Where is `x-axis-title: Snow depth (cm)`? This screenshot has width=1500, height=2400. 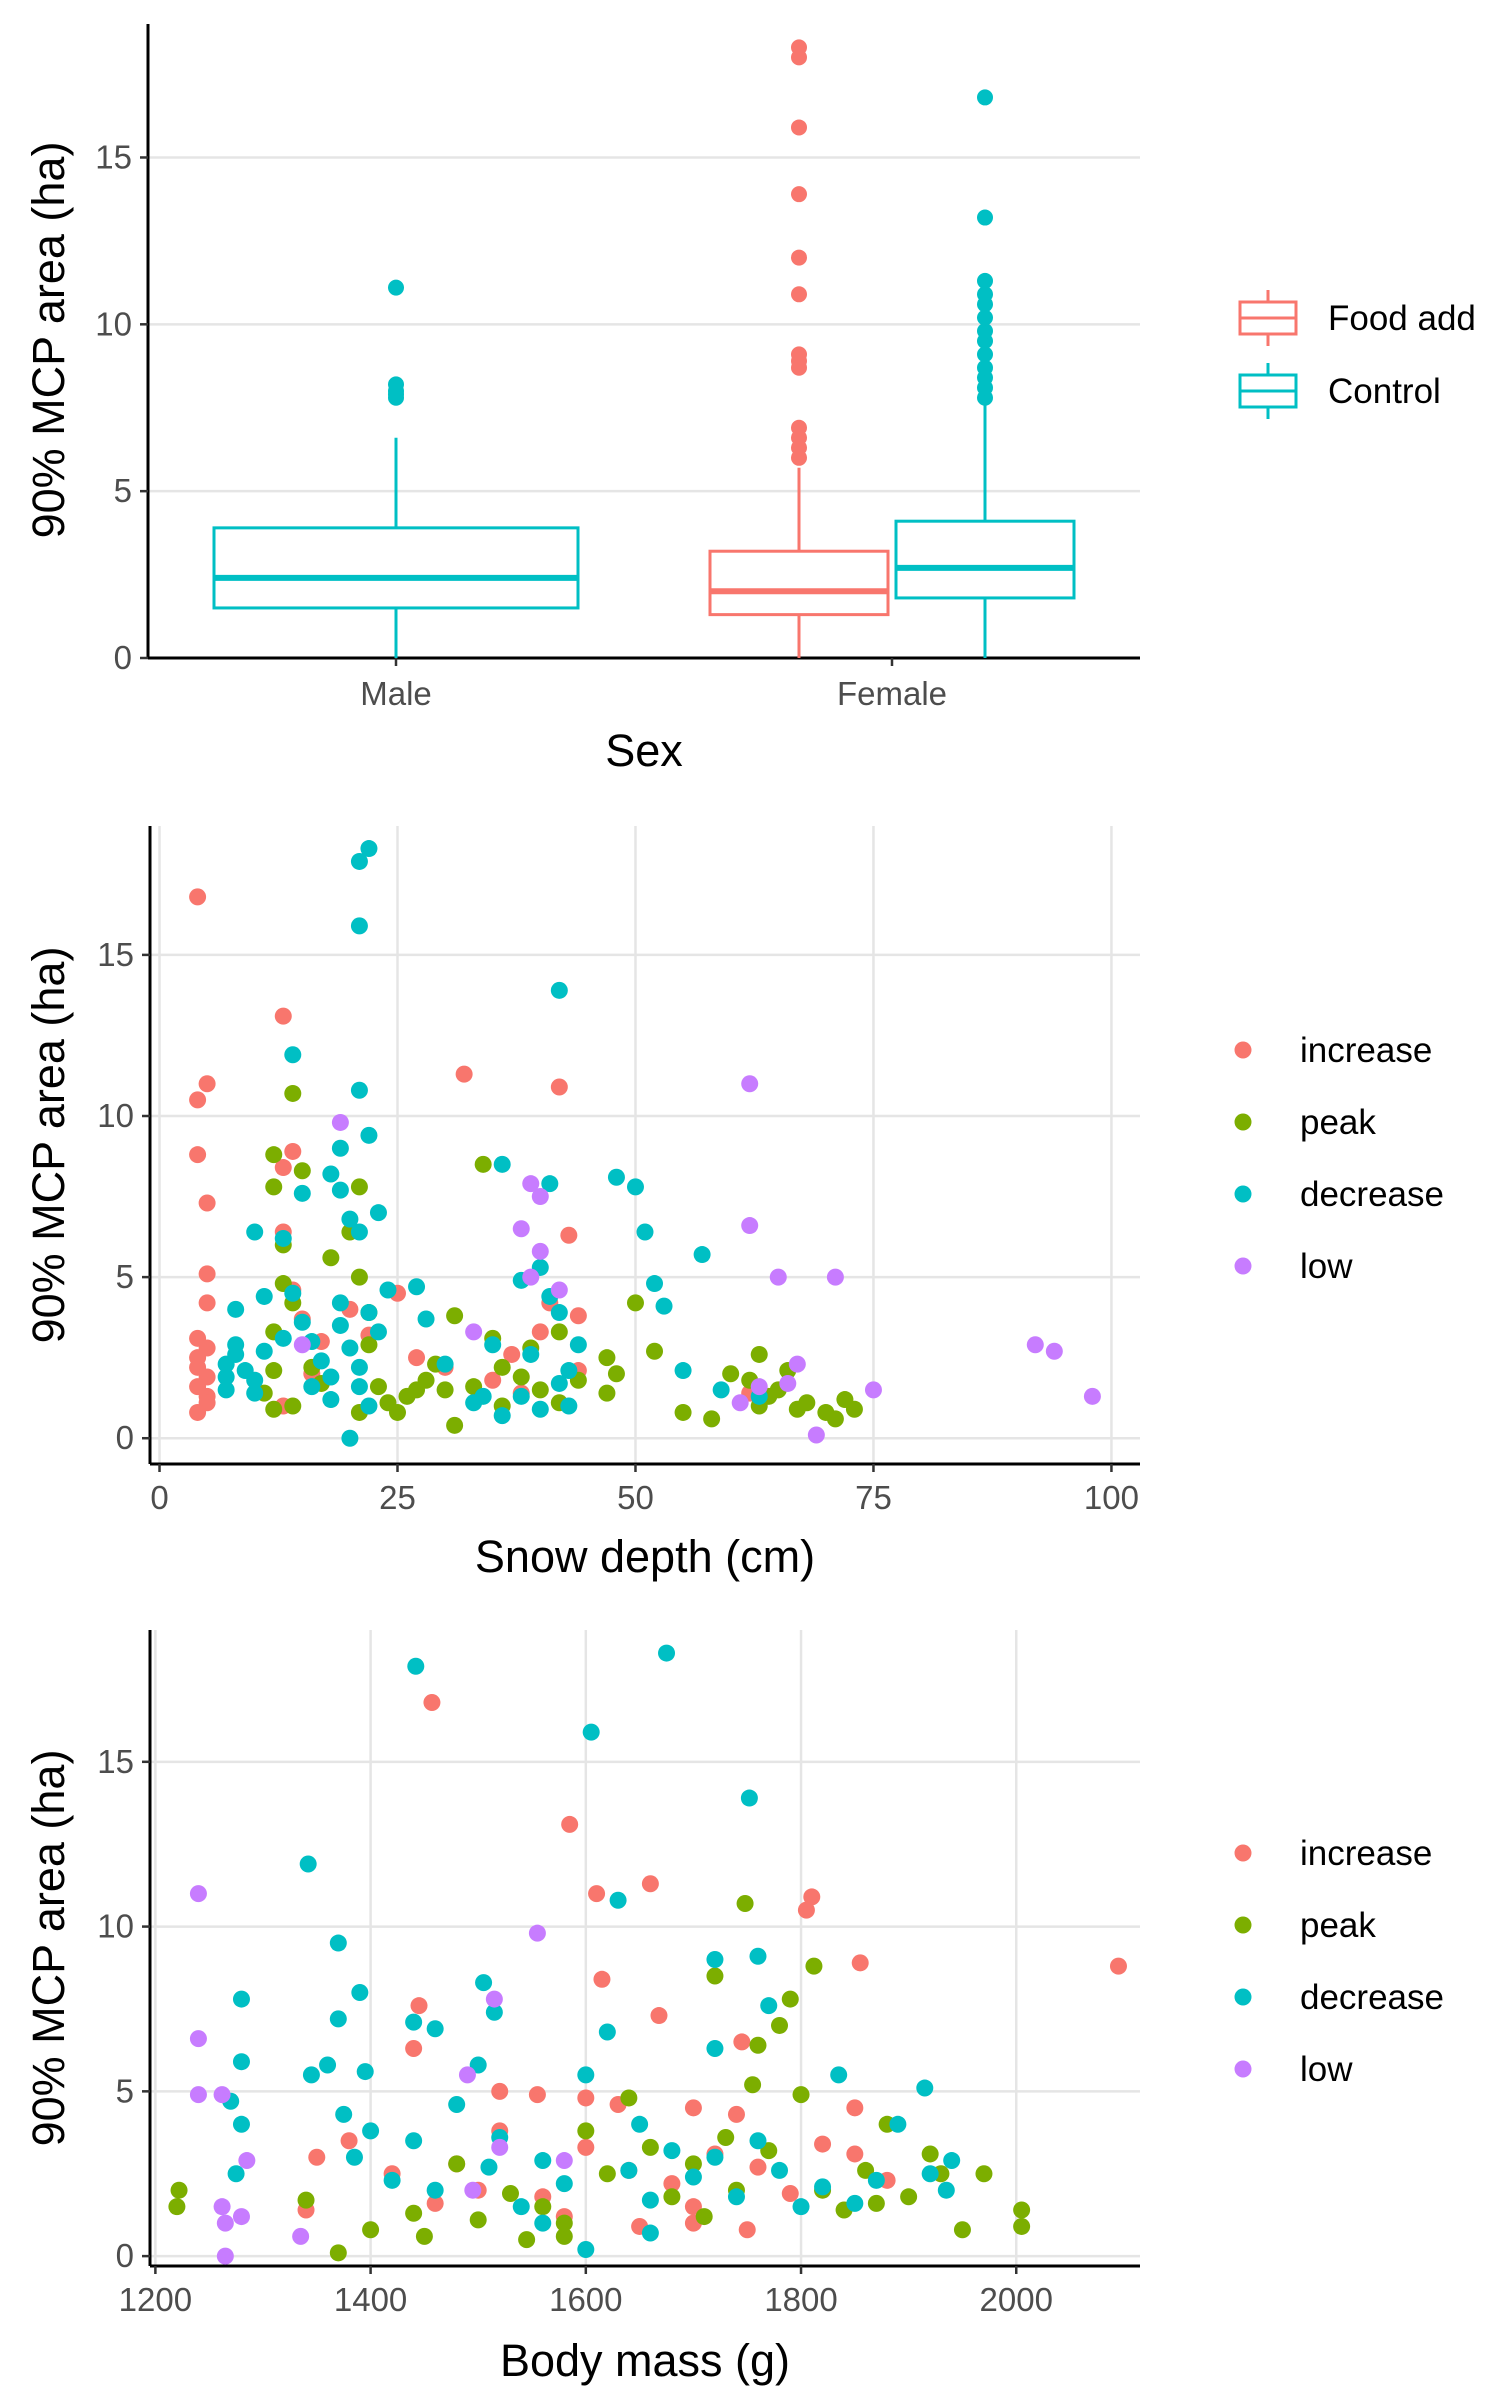 x-axis-title: Snow depth (cm) is located at coordinates (645, 1556).